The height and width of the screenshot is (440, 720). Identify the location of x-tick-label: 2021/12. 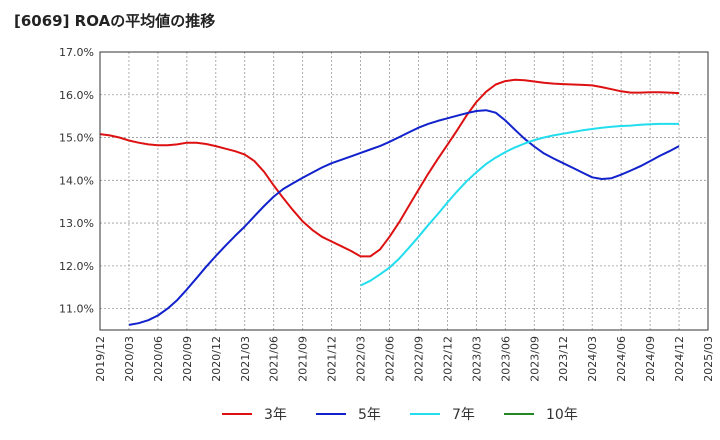
(332, 359).